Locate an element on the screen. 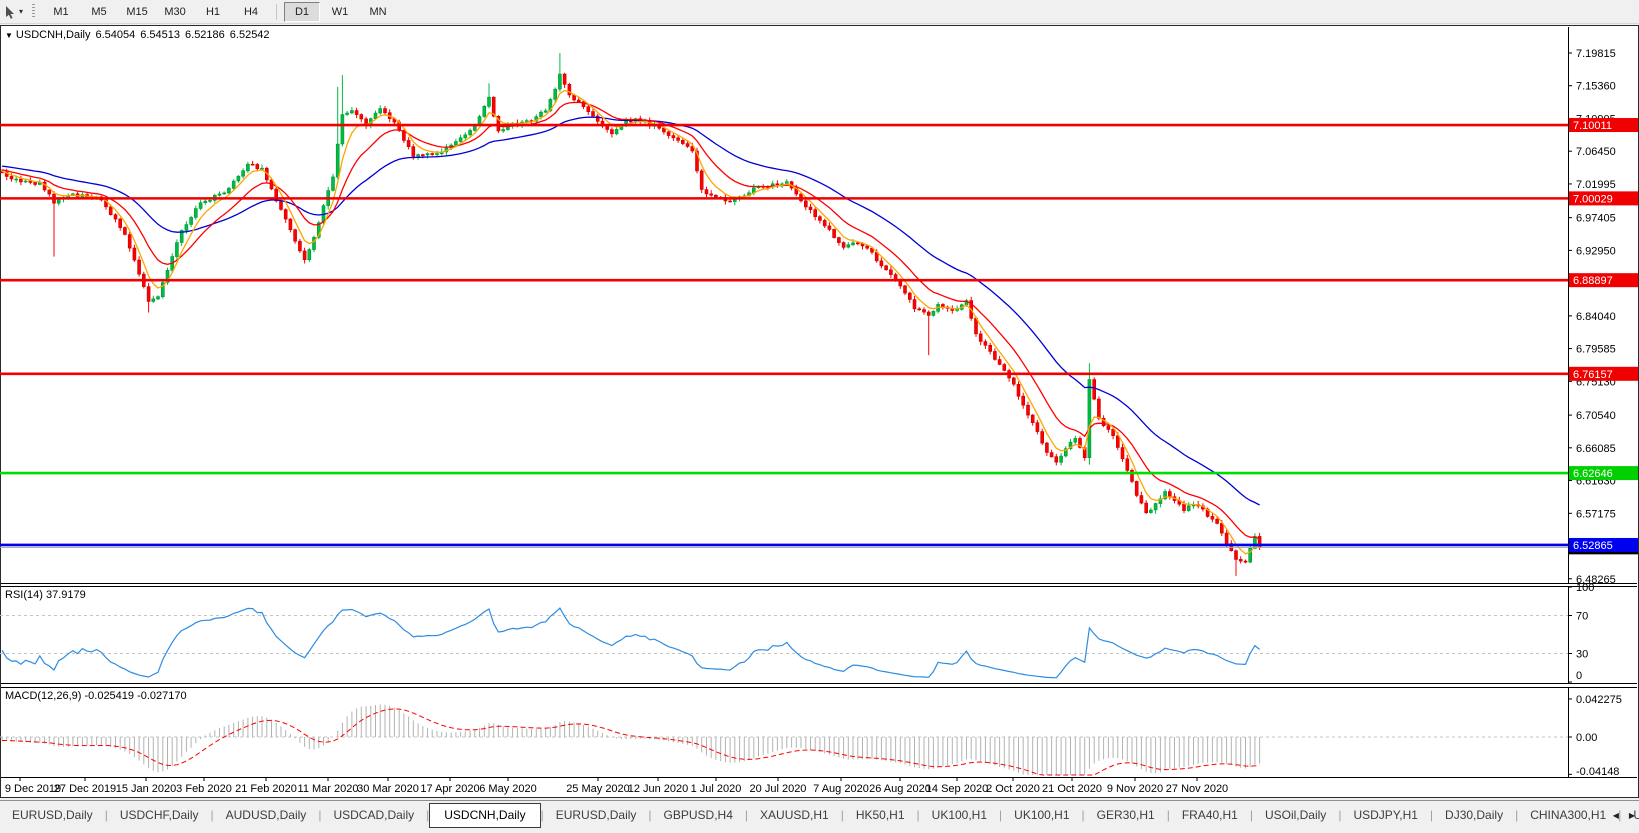 The width and height of the screenshot is (1639, 833). rsi-current-value: 37.9179 is located at coordinates (65, 595).